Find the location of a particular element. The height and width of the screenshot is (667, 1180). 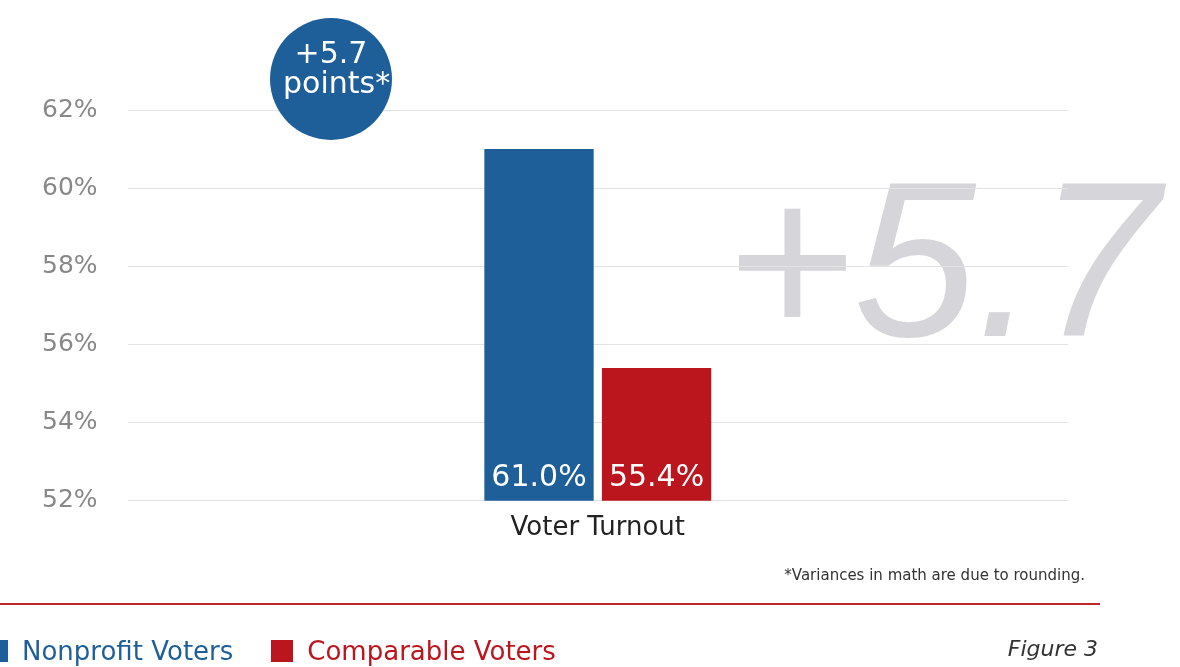

x-tick-label: Voter Turnout is located at coordinates (598, 526).